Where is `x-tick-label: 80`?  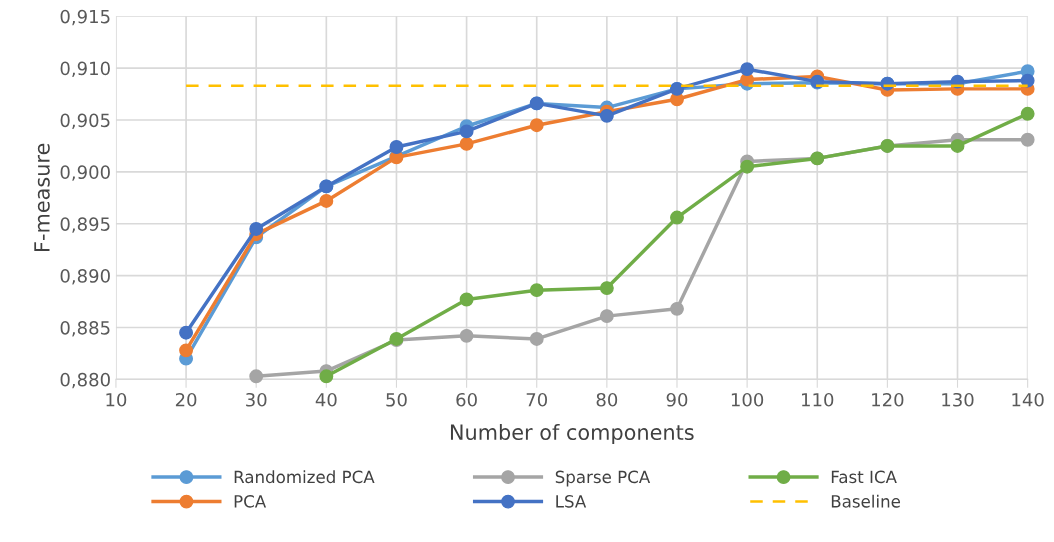
x-tick-label: 80 is located at coordinates (607, 399).